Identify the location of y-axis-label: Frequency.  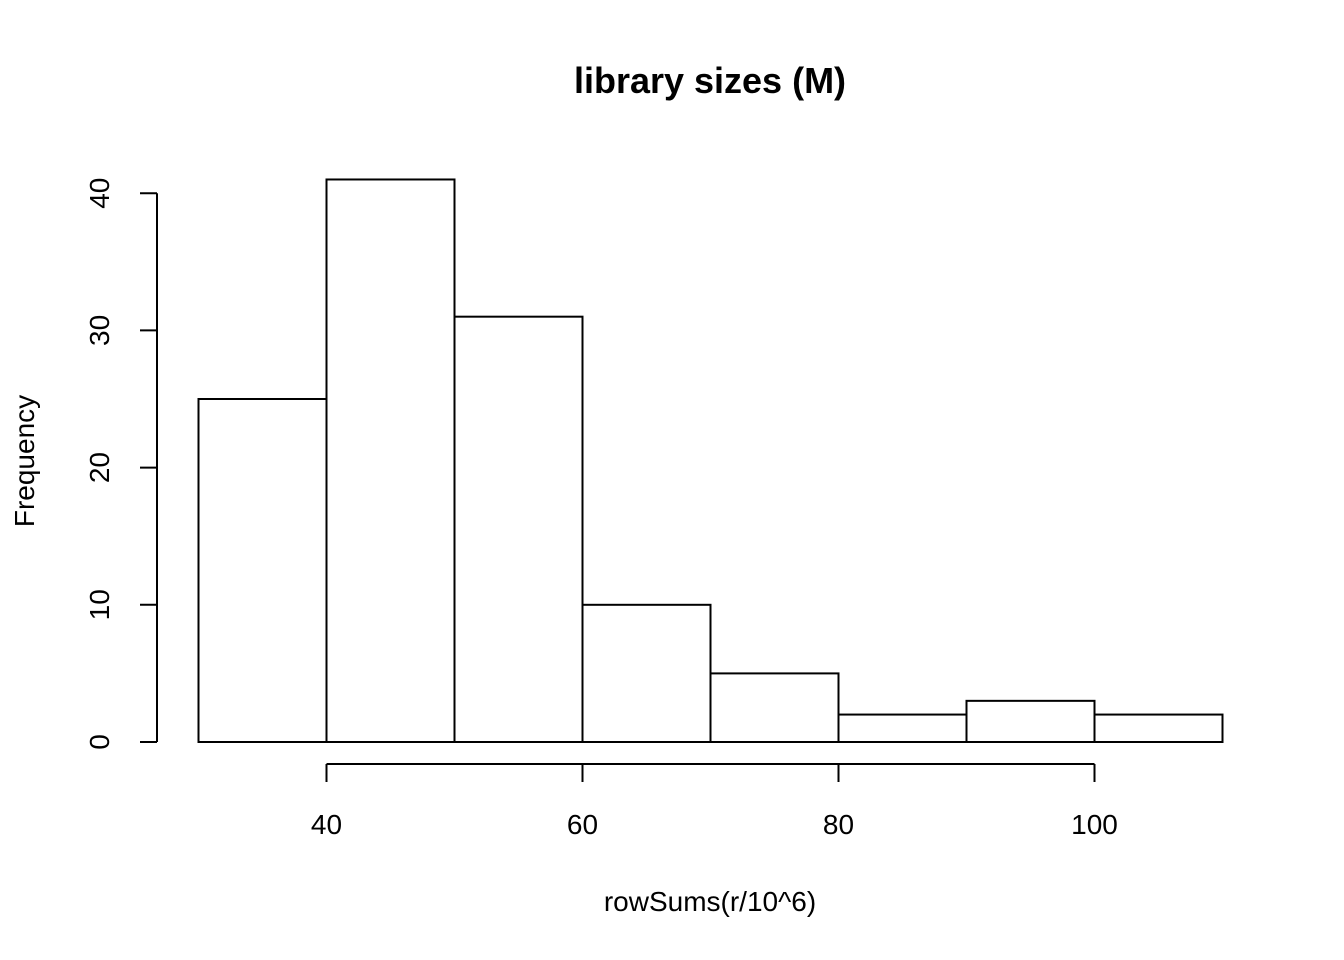
(24, 461).